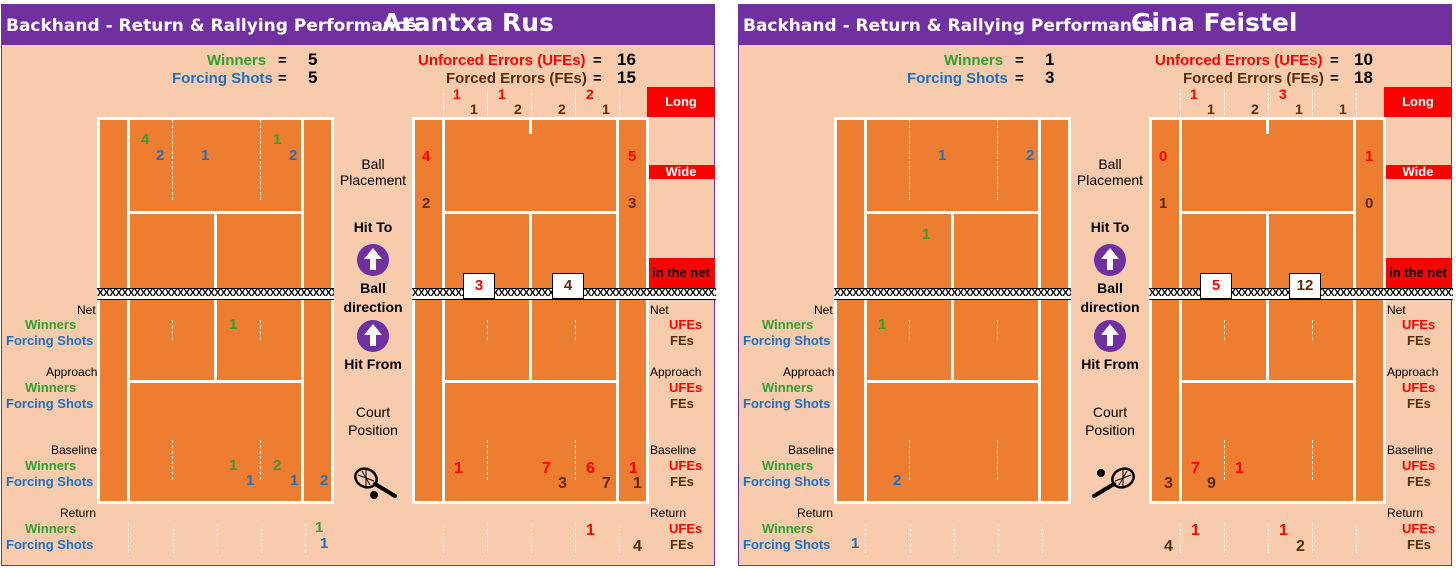 The image size is (1456, 569). Describe the element at coordinates (948, 26) in the screenshot. I see `section-title: Backhand - Return & Rallying Performance` at that location.